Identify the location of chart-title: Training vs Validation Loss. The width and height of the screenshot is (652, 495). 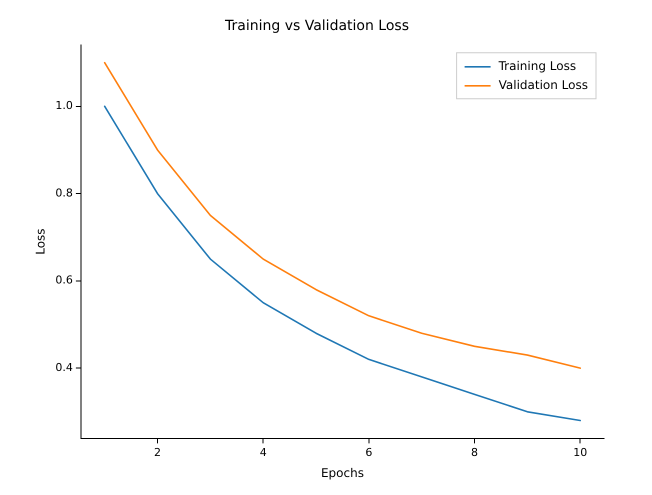
(317, 26).